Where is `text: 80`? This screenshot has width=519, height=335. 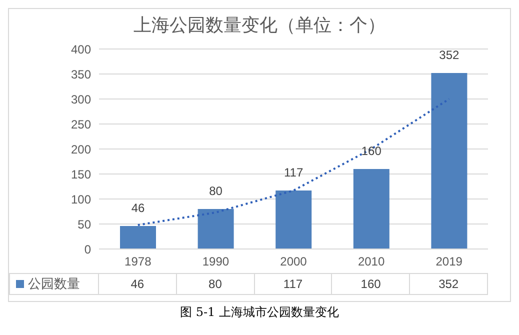 text: 80 is located at coordinates (215, 191).